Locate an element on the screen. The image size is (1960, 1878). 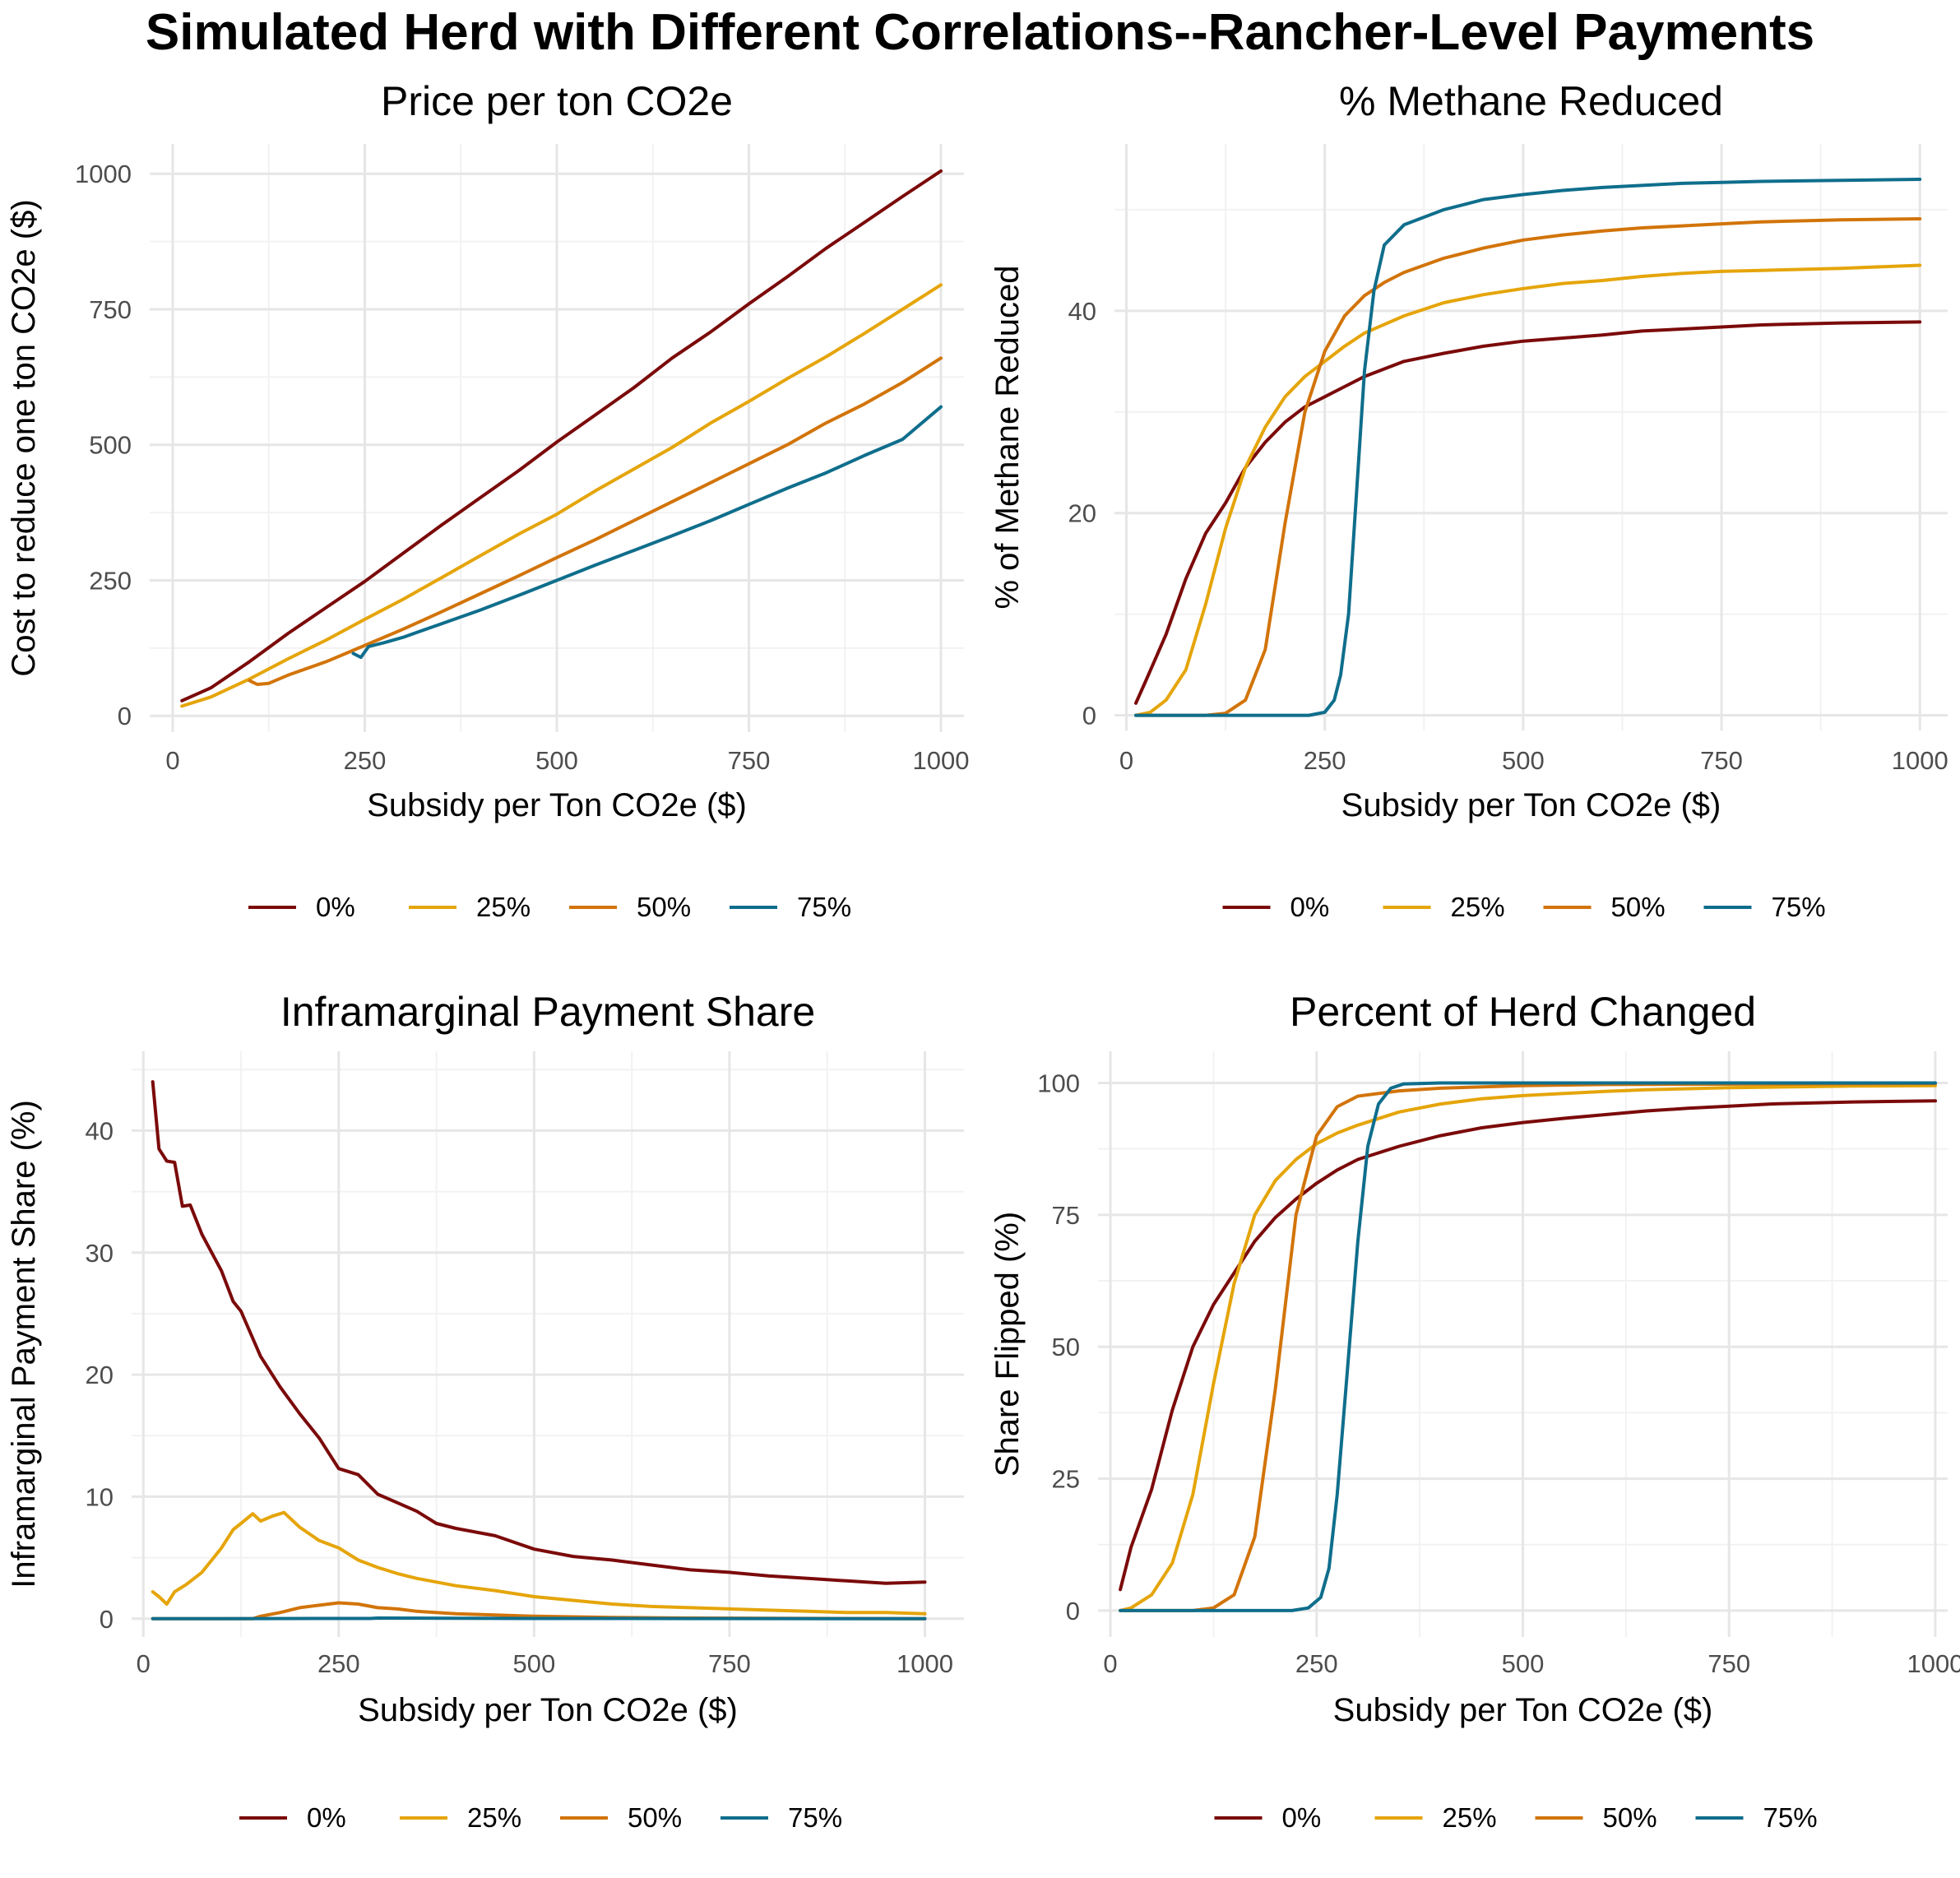
y-tick-label: 250 is located at coordinates (110, 580).